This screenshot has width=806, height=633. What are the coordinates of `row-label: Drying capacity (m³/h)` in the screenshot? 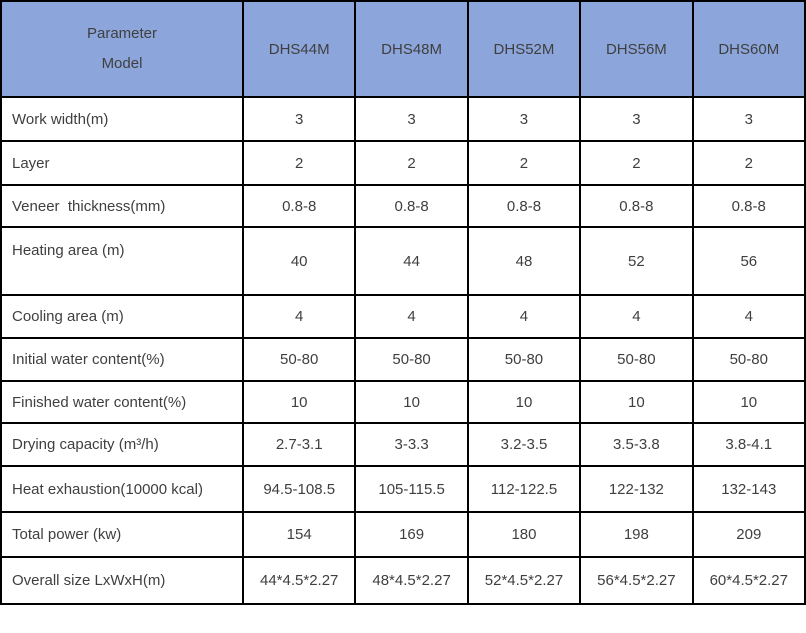 It's located at (122, 444).